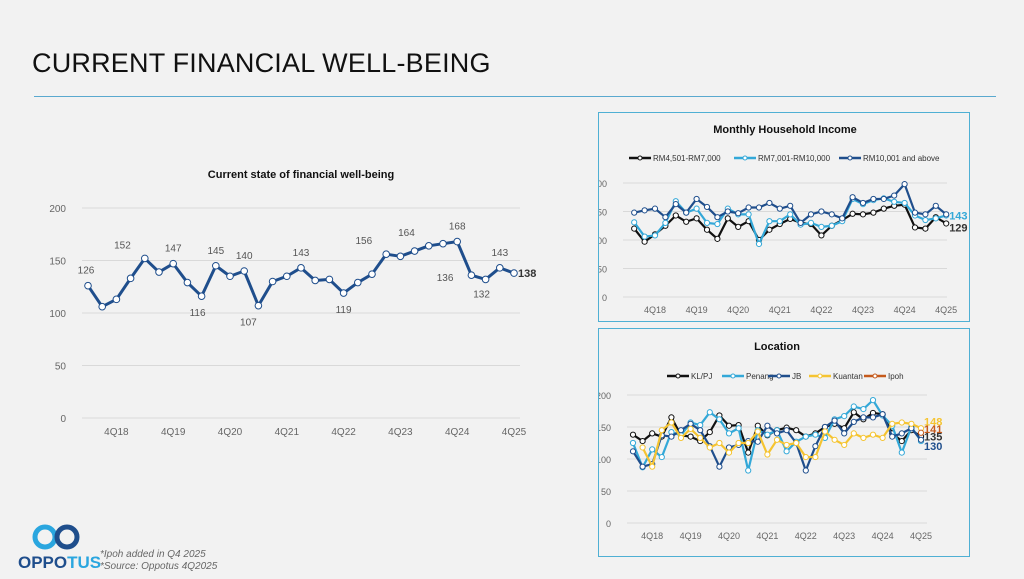 Image resolution: width=1024 pixels, height=579 pixels. Describe the element at coordinates (61, 367) in the screenshot. I see `y-tick-label: 50` at that location.